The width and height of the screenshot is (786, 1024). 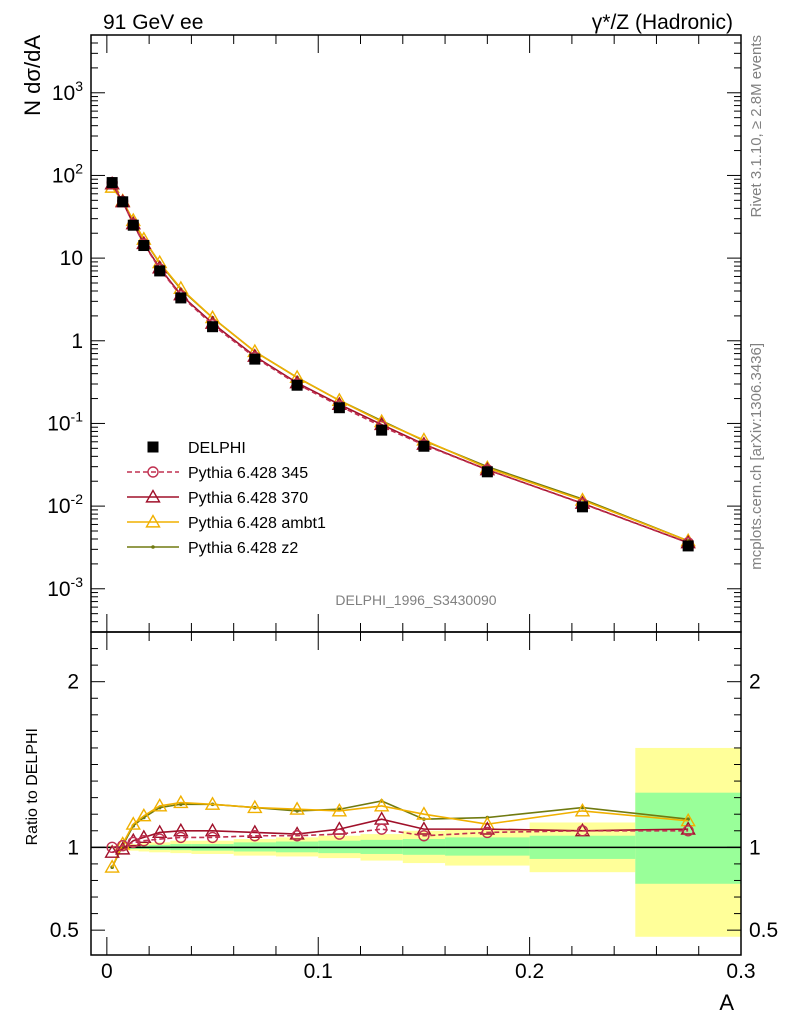 What do you see at coordinates (153, 22) in the screenshot?
I see `header-left: 91 GeV ee` at bounding box center [153, 22].